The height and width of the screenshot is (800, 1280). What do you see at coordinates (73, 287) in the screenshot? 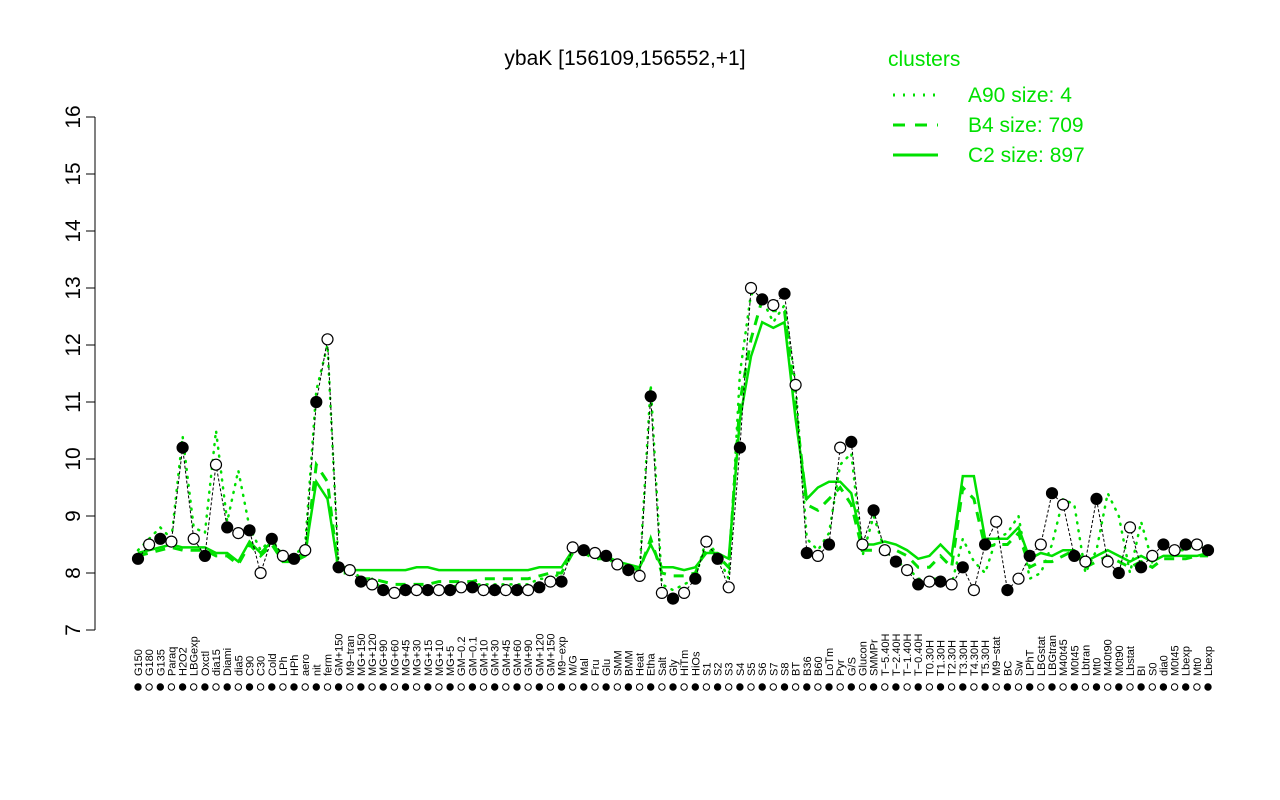
I see `y-tick-label: 13` at bounding box center [73, 287].